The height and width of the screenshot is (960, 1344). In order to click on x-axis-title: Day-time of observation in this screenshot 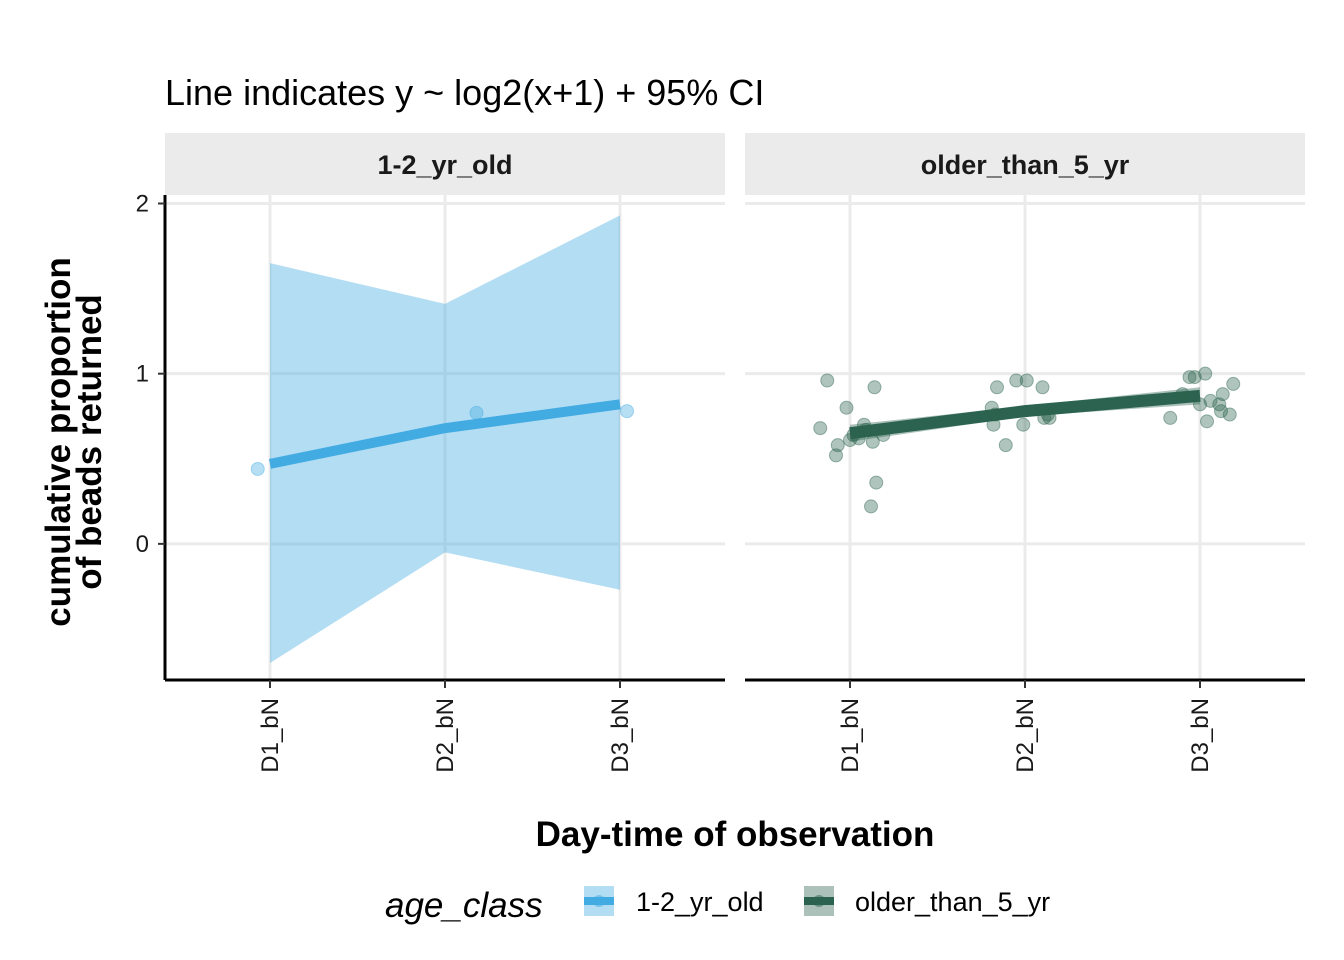, I will do `click(735, 834)`.